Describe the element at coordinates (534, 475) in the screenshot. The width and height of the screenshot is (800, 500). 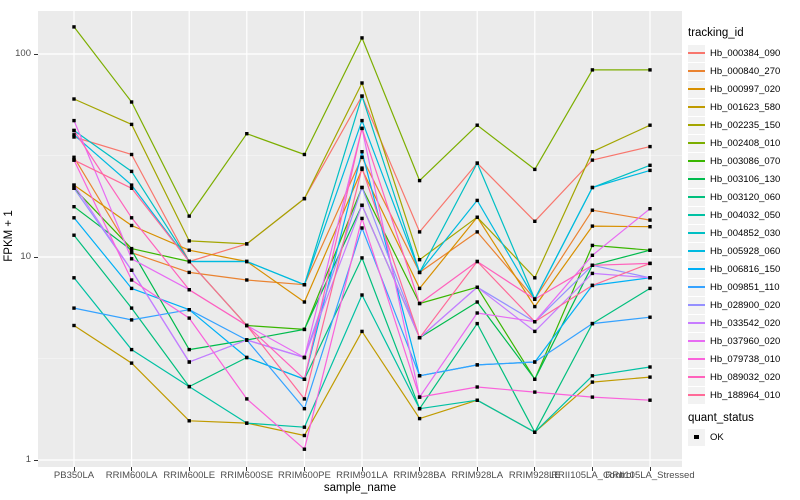
I see `x-tick-label-RRIM928LE: RRIM928LE` at that location.